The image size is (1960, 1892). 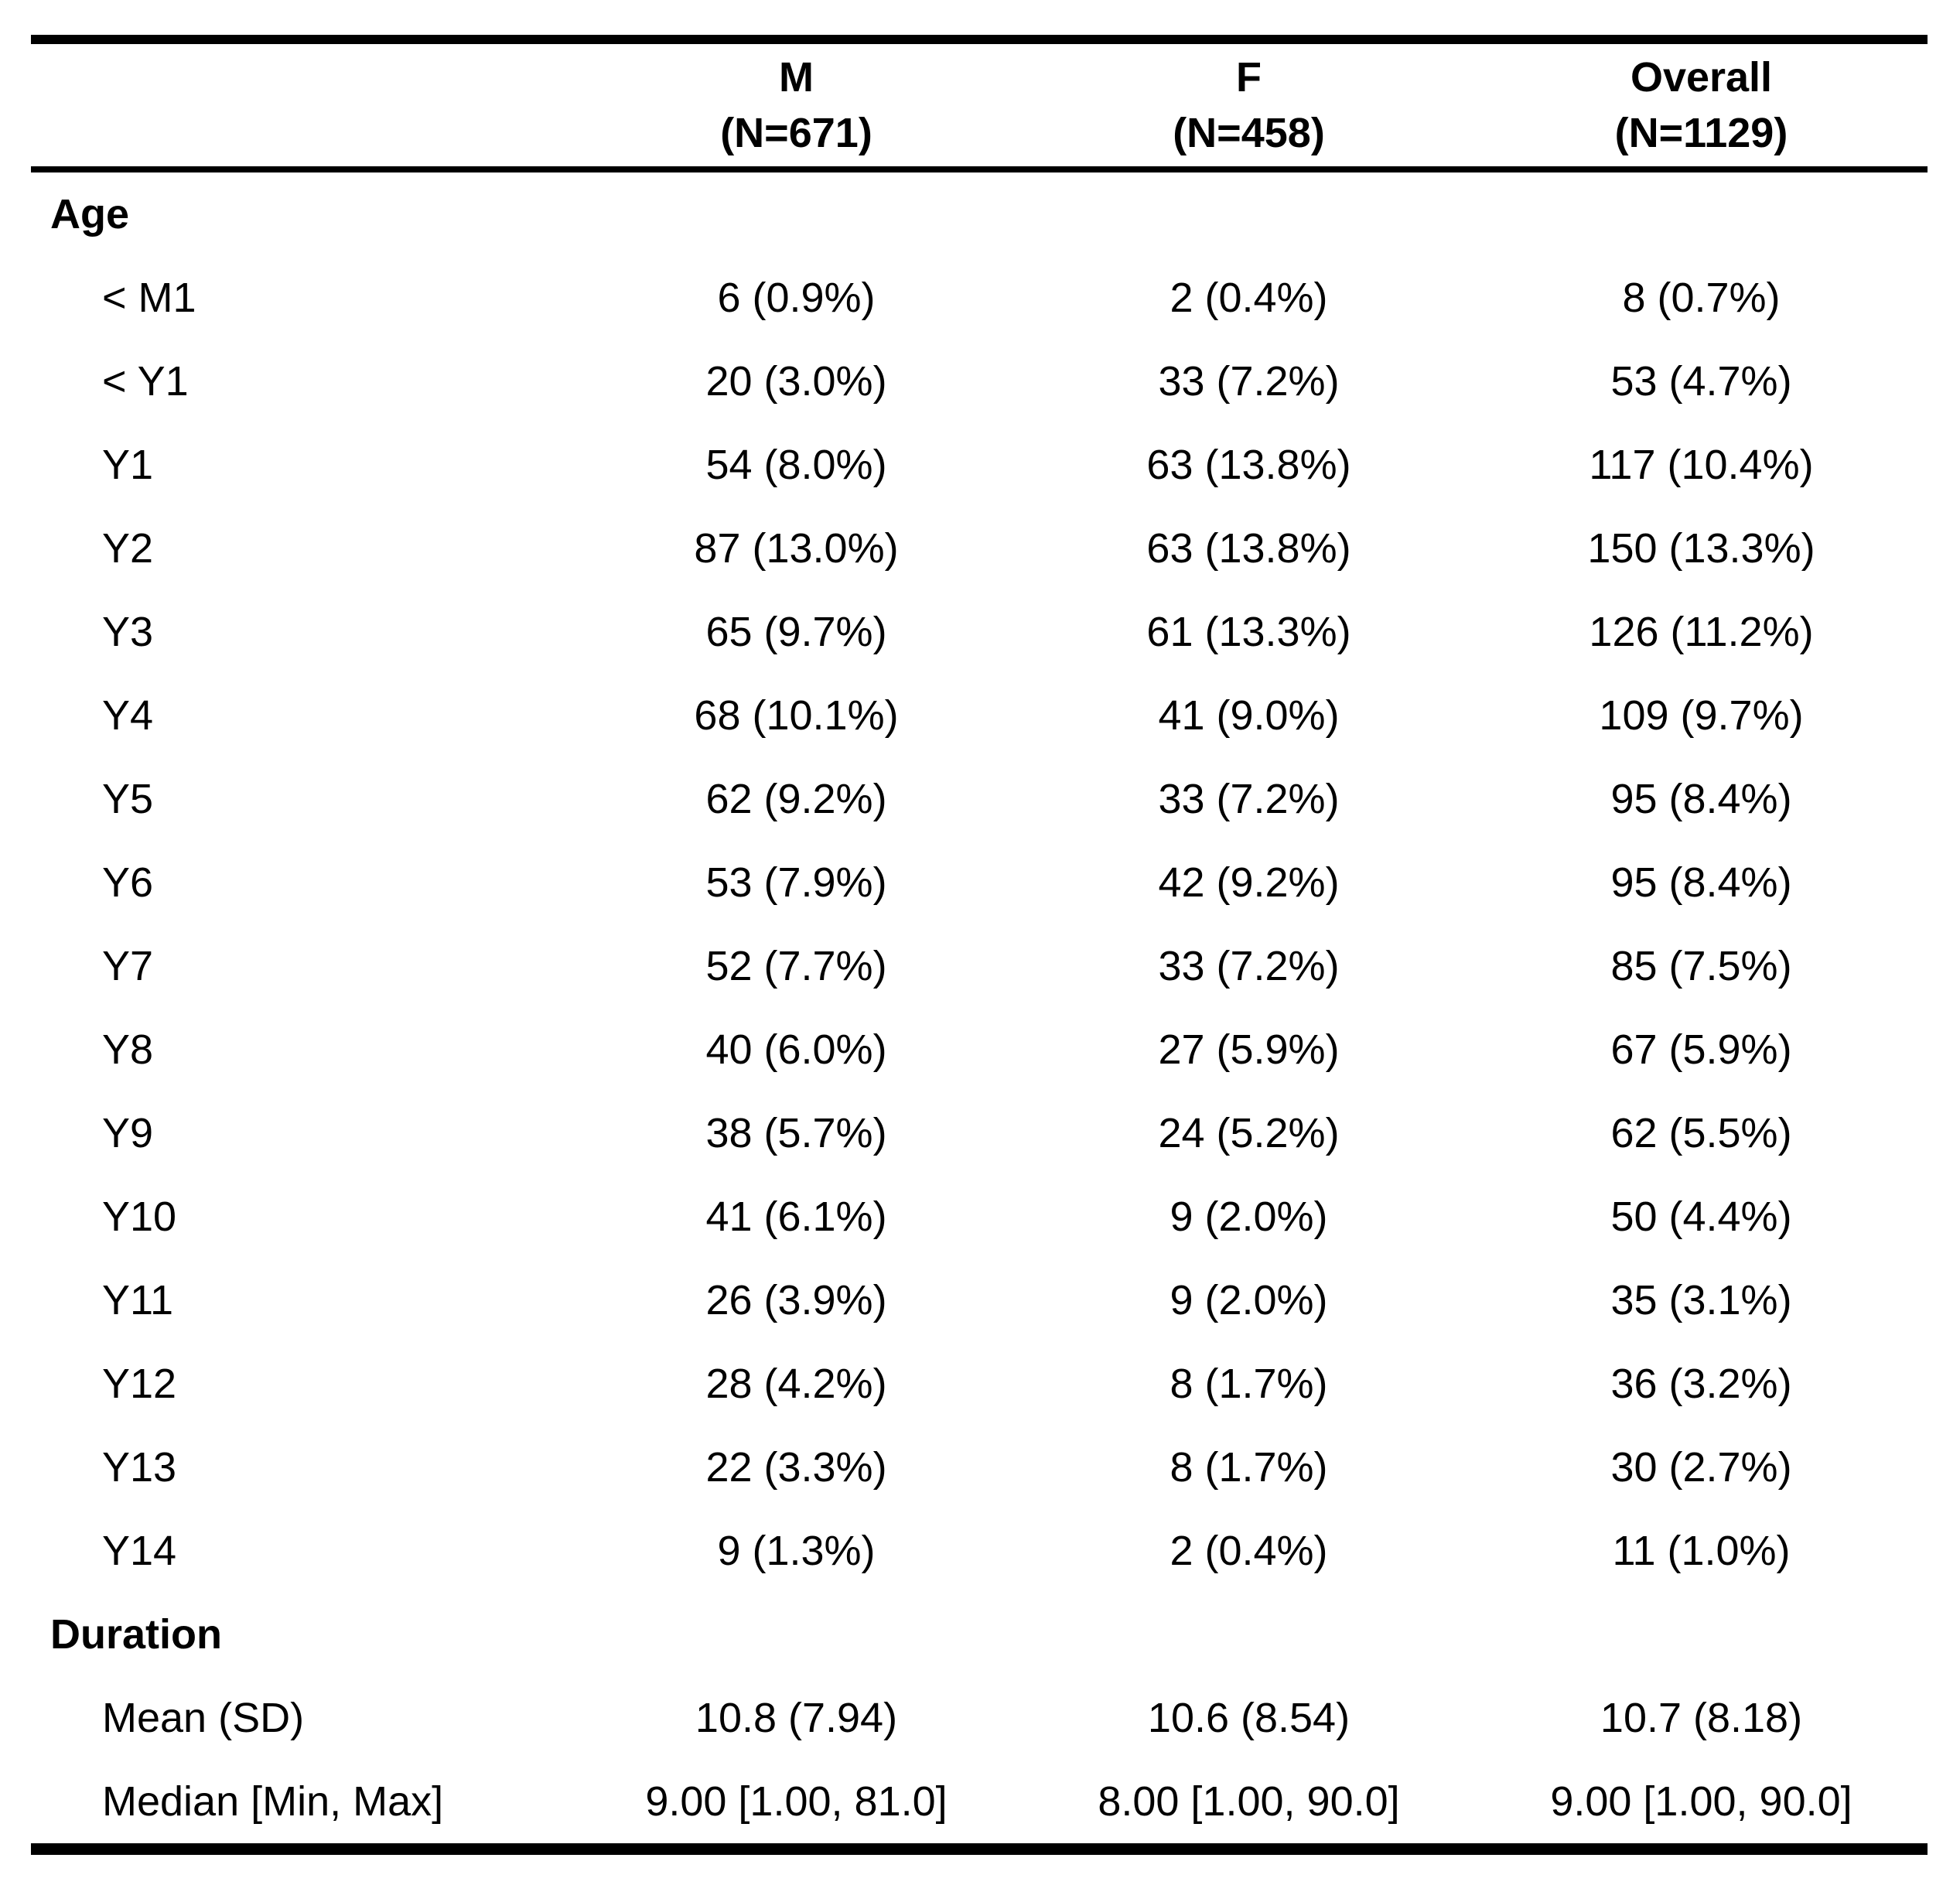 I want to click on cell-value-overall: 85 (7.5%), so click(x=1701, y=966).